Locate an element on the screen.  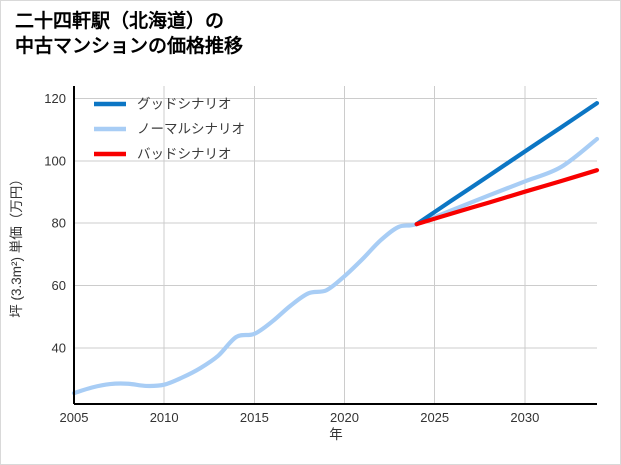
legend-label-2: バッドシナリオ is located at coordinates (184, 154).